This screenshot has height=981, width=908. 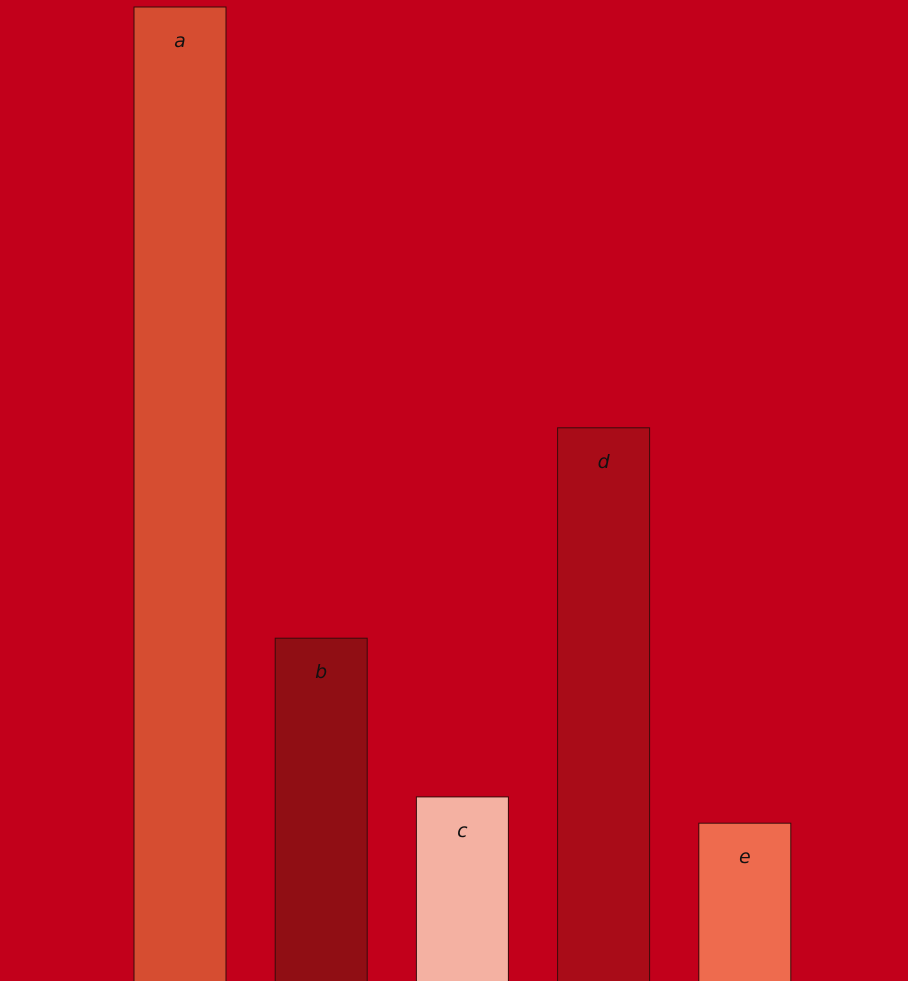 What do you see at coordinates (745, 901) in the screenshot?
I see `bar-e` at bounding box center [745, 901].